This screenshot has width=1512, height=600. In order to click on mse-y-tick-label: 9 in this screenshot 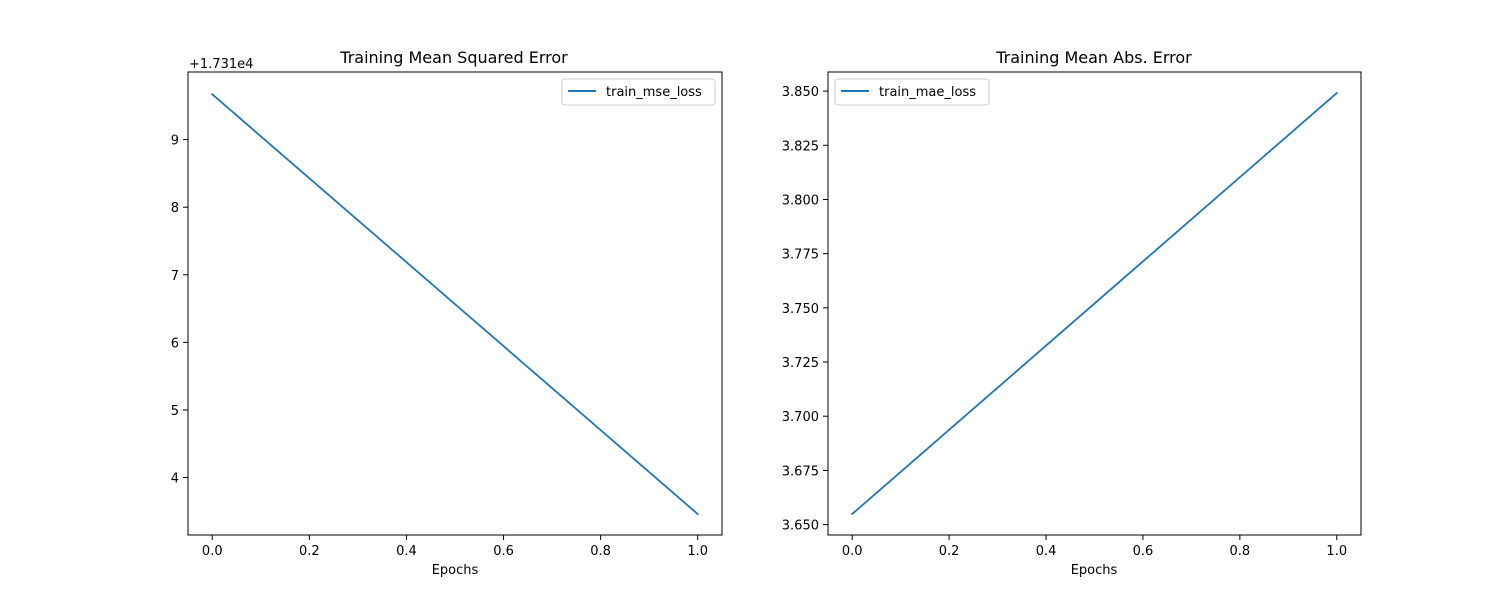, I will do `click(175, 141)`.